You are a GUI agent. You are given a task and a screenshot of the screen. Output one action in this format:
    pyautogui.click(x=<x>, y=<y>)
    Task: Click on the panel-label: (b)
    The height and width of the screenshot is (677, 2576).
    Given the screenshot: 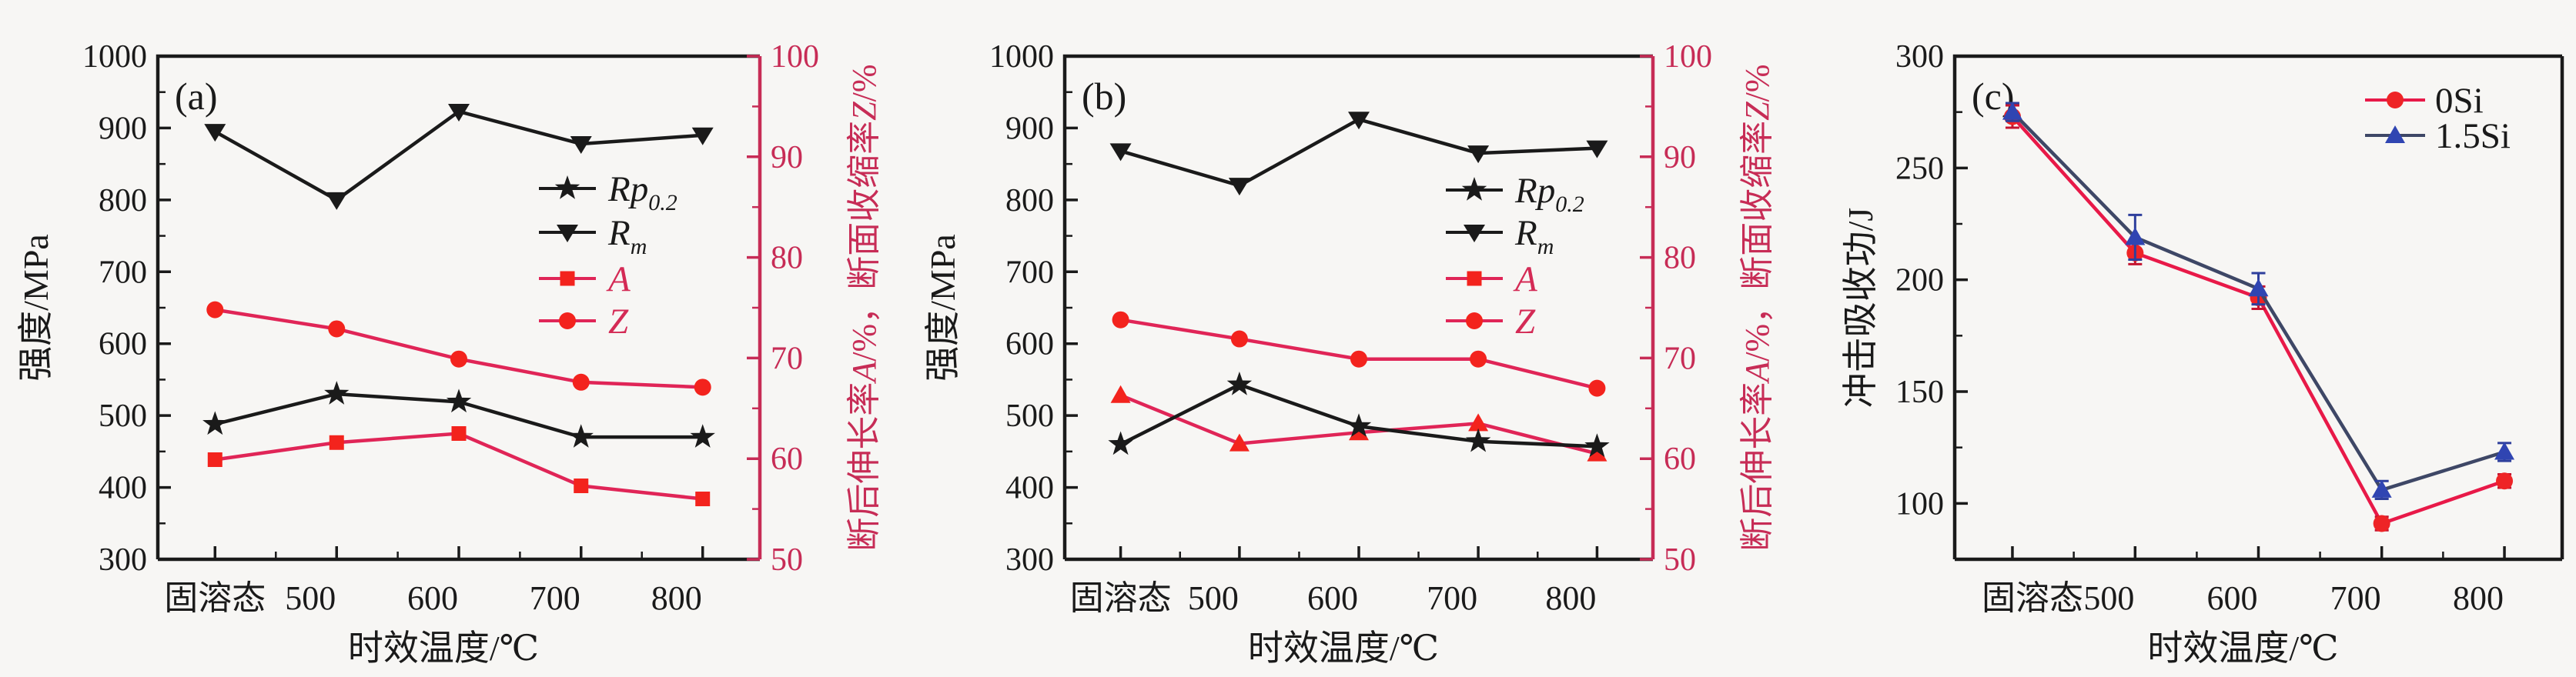 What is the action you would take?
    pyautogui.click(x=1104, y=96)
    